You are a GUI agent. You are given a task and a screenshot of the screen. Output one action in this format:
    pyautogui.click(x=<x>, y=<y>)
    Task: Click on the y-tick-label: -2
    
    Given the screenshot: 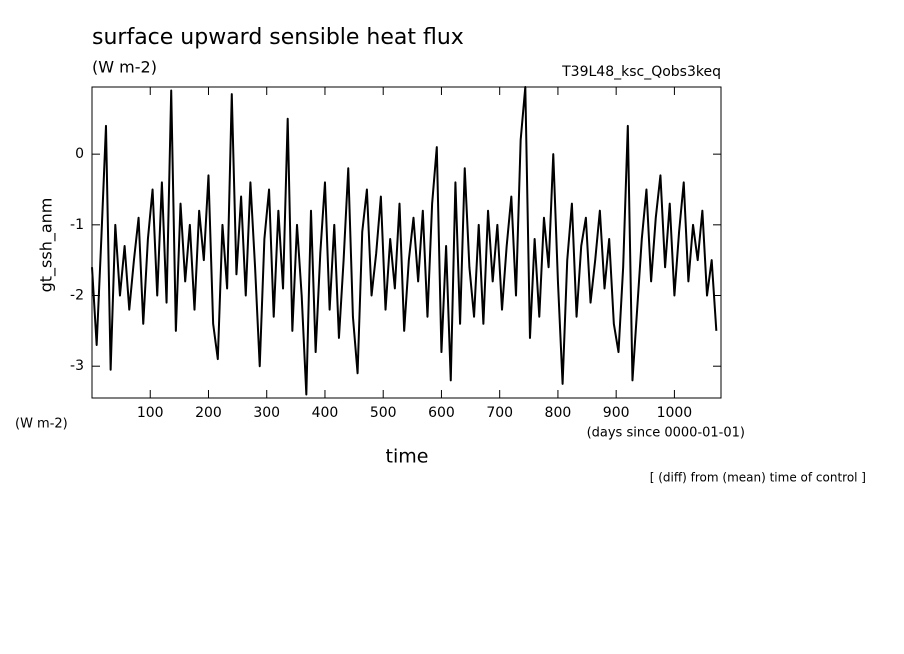 What is the action you would take?
    pyautogui.click(x=77, y=296)
    